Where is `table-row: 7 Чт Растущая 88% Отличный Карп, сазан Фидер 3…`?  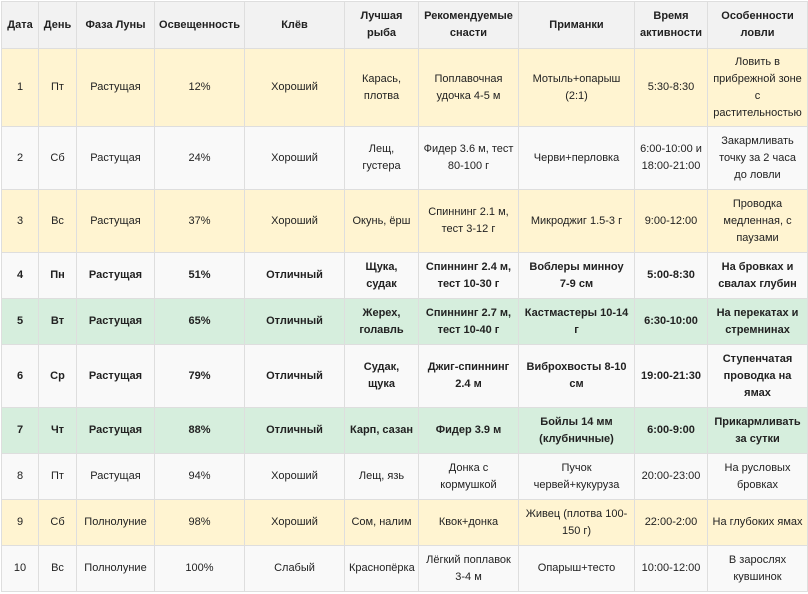 table-row: 7 Чт Растущая 88% Отличный Карп, сазан Фидер 3… is located at coordinates (404, 430).